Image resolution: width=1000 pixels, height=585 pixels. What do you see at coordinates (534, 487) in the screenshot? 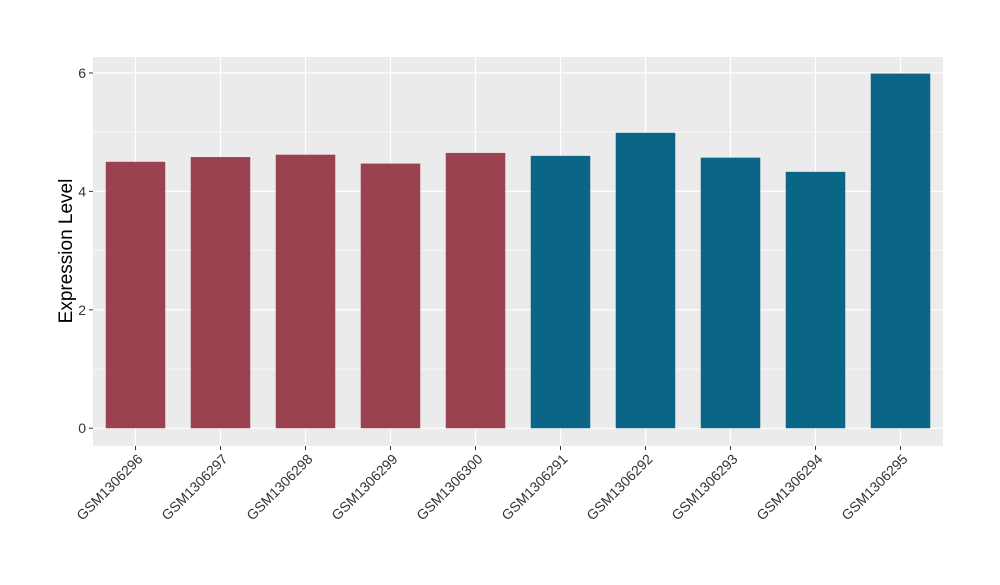
I see `x-tick-label: GSM1306291` at bounding box center [534, 487].